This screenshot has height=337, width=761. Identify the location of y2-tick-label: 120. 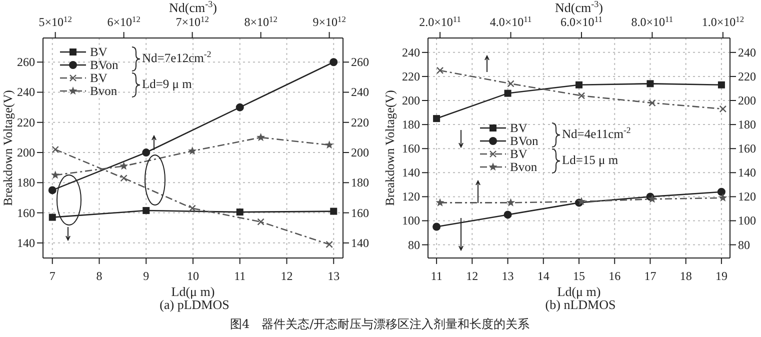
(747, 197).